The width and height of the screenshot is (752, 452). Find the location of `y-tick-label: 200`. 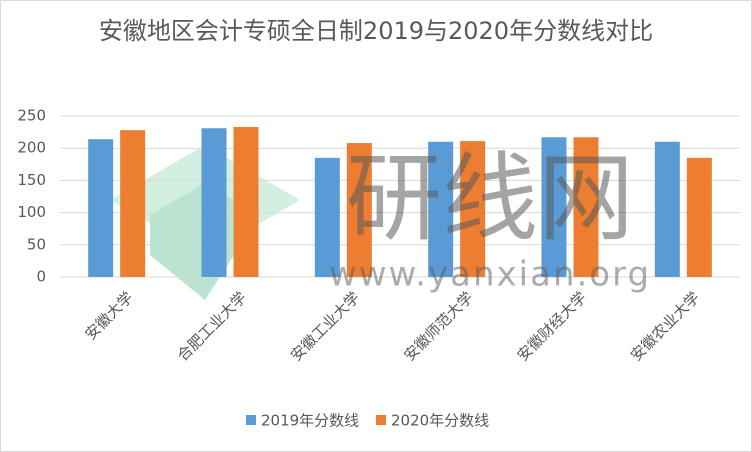

y-tick-label: 200 is located at coordinates (31, 148).